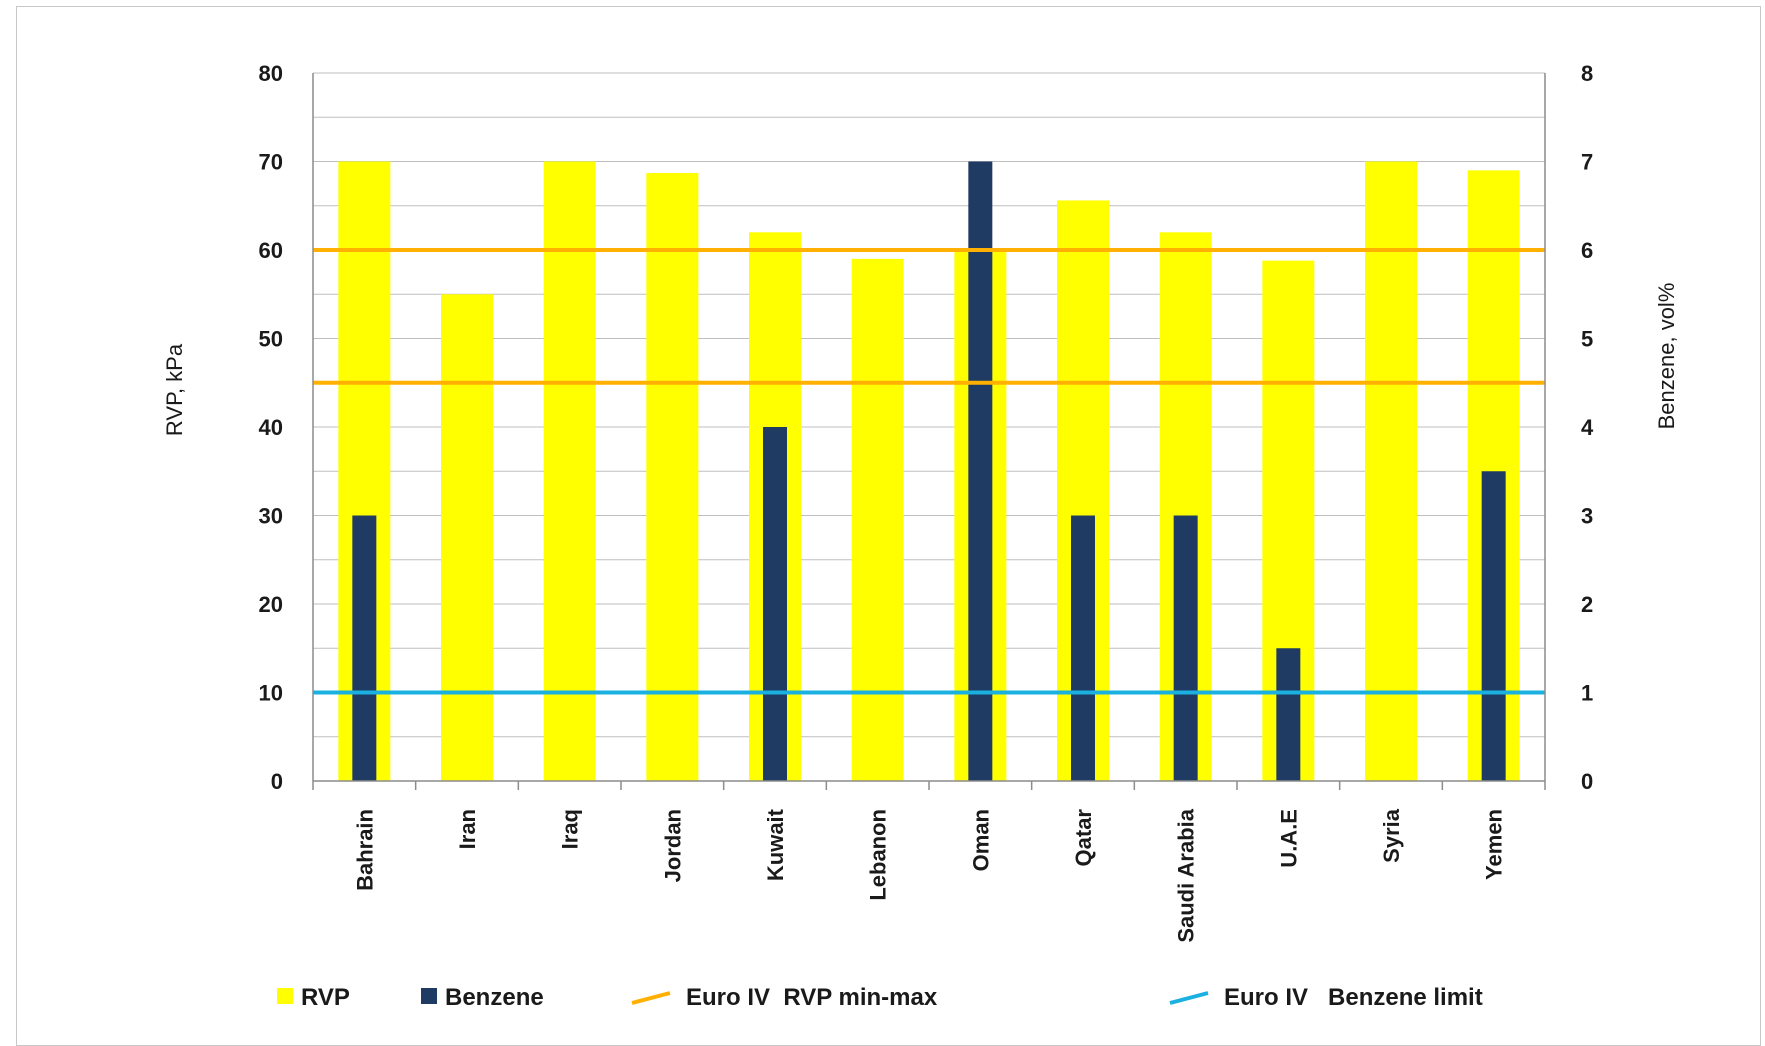  I want to click on left-tick-label: 10, so click(271, 693).